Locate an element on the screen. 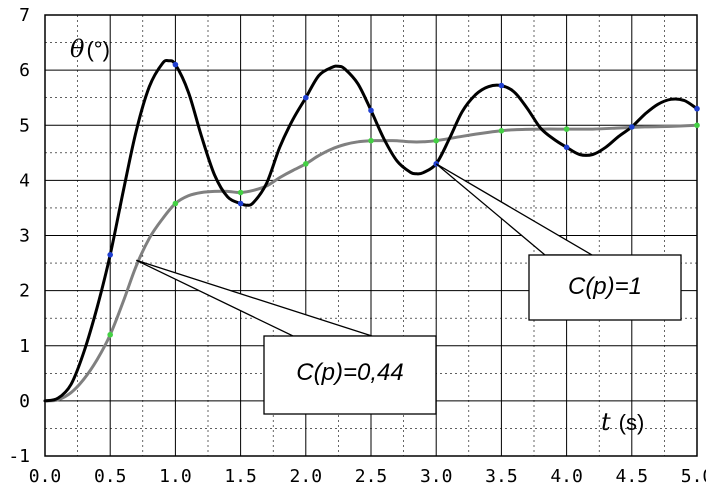  y-tick-label: 7 is located at coordinates (24, 15).